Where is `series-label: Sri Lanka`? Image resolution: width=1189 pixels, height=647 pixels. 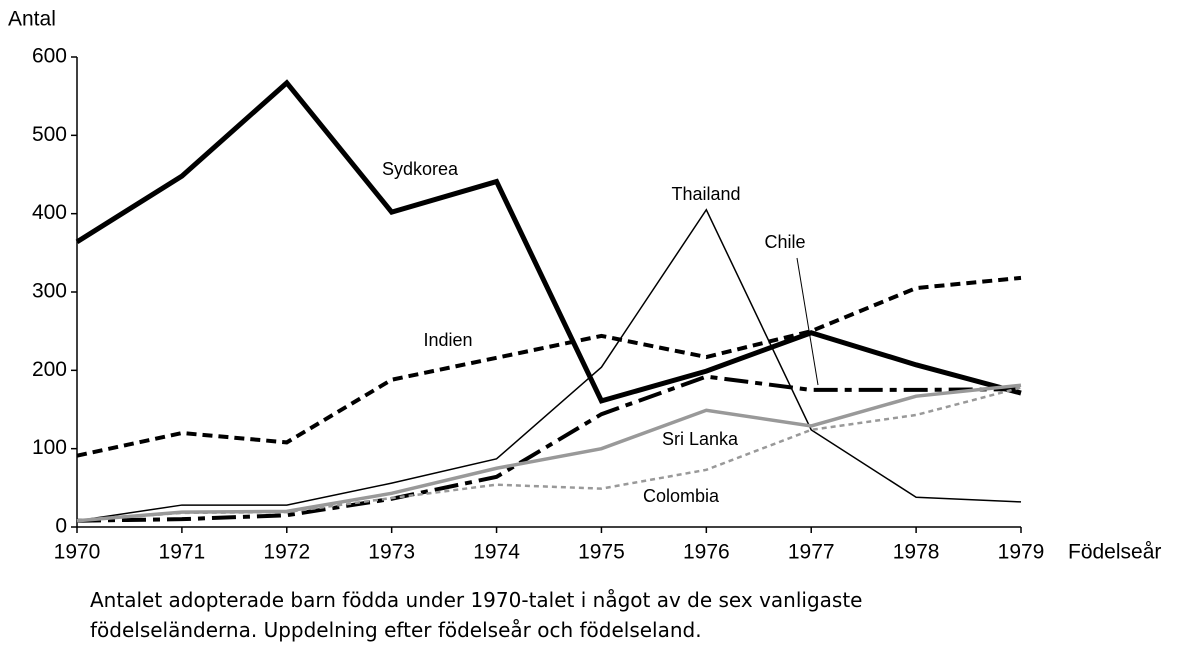 series-label: Sri Lanka is located at coordinates (700, 439).